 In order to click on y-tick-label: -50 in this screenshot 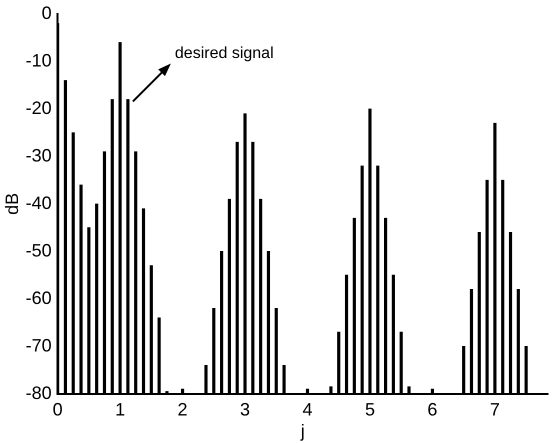, I will do `click(39, 250)`.